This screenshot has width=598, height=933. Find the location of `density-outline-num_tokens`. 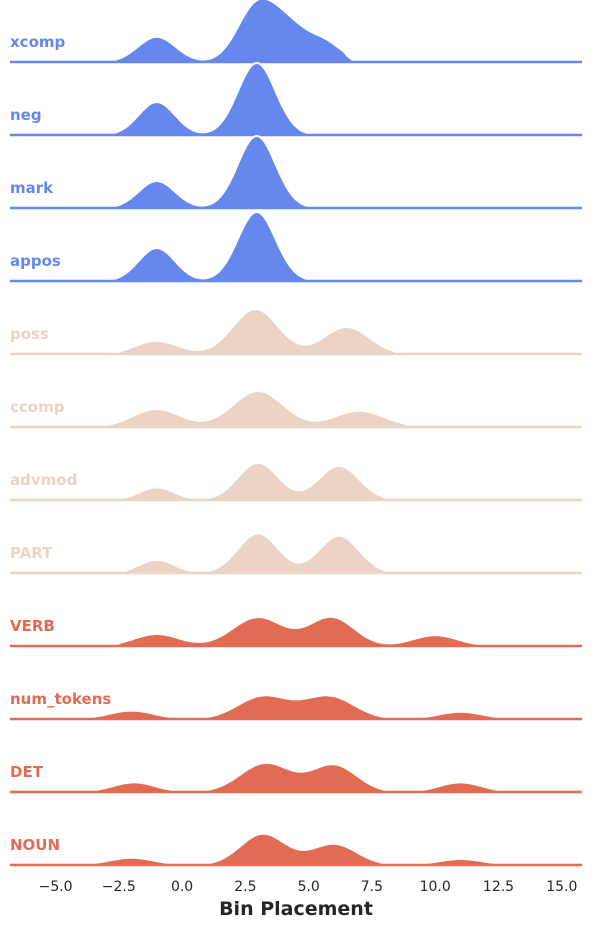

density-outline-num_tokens is located at coordinates (296, 707).